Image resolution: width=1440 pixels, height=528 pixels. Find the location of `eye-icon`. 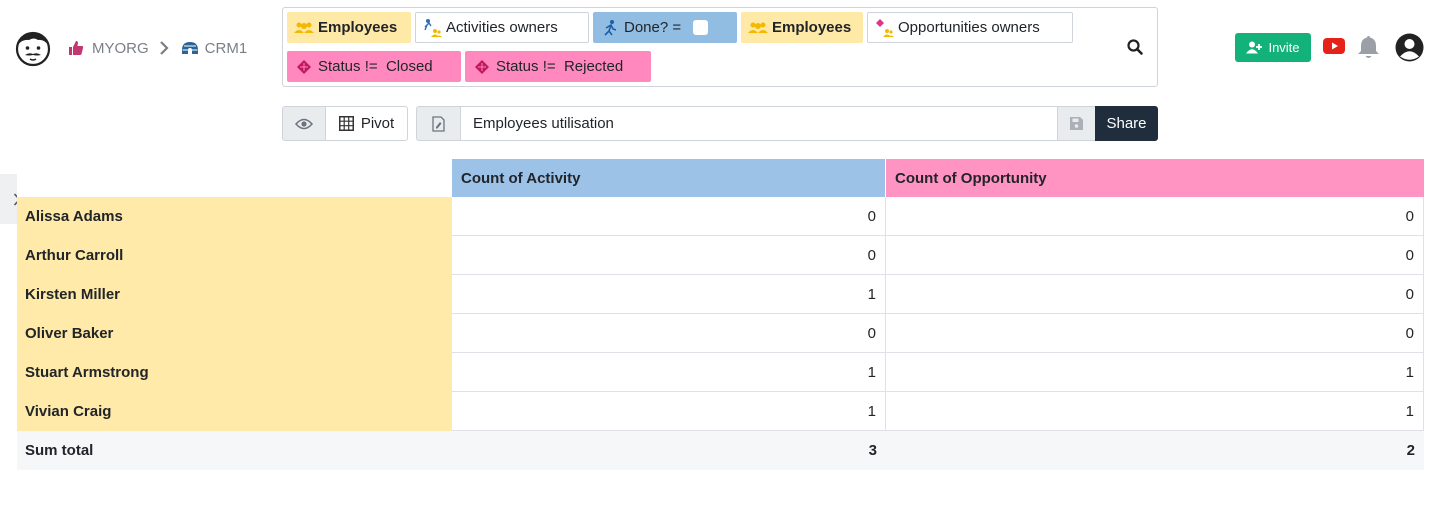

eye-icon is located at coordinates (304, 123).